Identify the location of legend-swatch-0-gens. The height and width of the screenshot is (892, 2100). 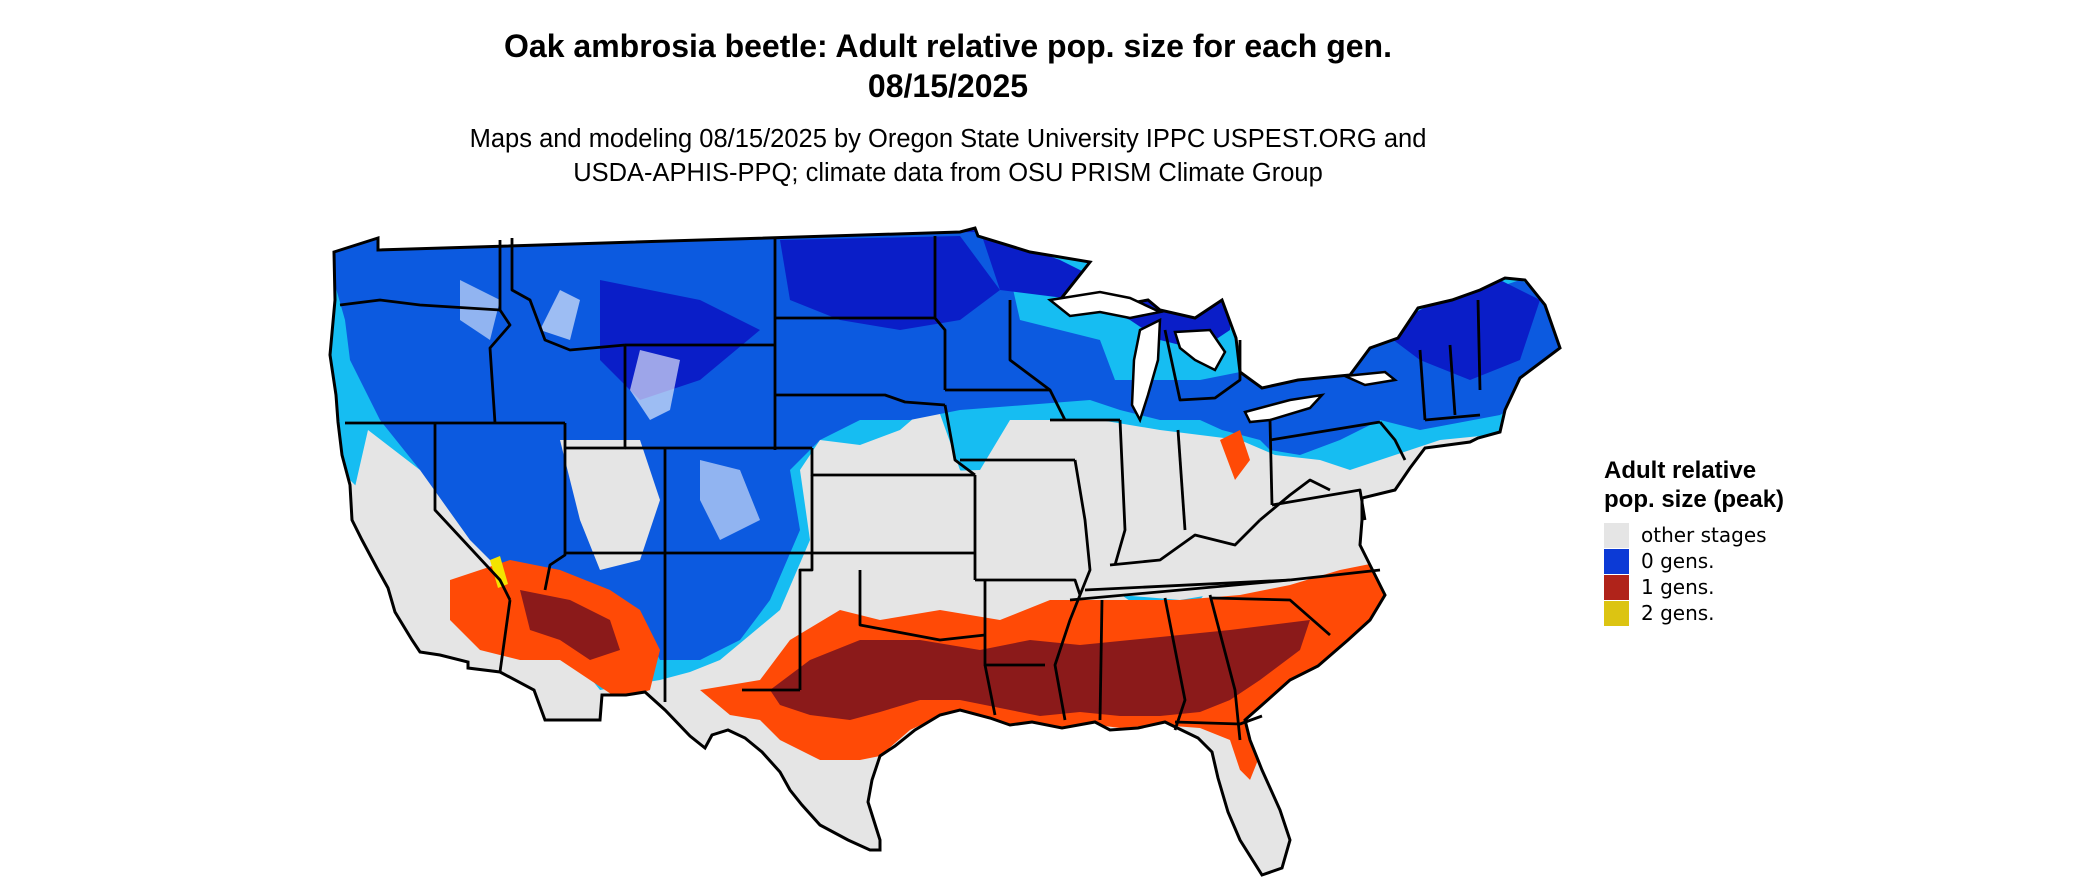
(1616, 561).